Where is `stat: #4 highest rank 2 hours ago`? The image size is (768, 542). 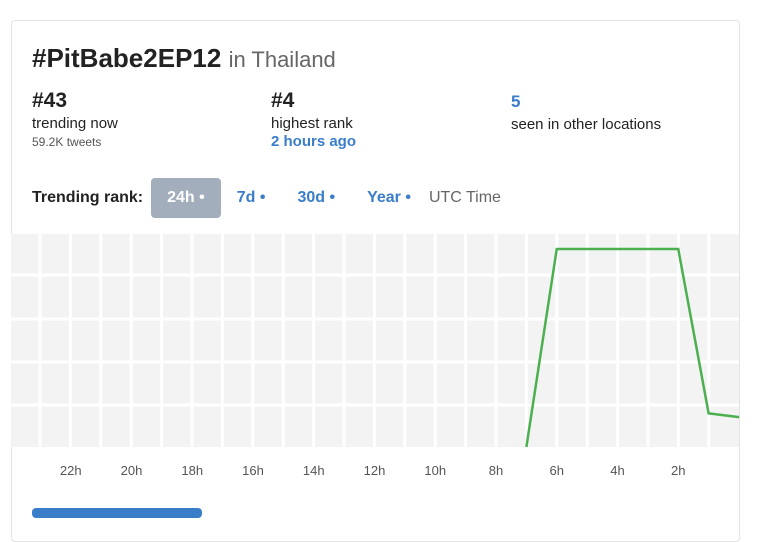
stat: #4 highest rank 2 hours ago is located at coordinates (313, 119).